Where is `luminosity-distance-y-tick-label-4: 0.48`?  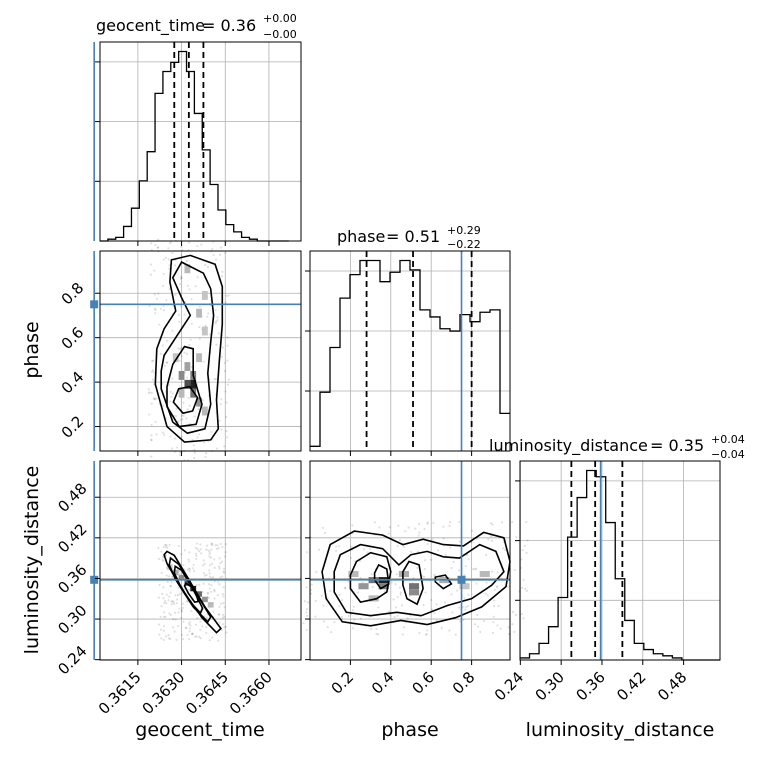
luminosity-distance-y-tick-label-4: 0.48 is located at coordinates (72, 498).